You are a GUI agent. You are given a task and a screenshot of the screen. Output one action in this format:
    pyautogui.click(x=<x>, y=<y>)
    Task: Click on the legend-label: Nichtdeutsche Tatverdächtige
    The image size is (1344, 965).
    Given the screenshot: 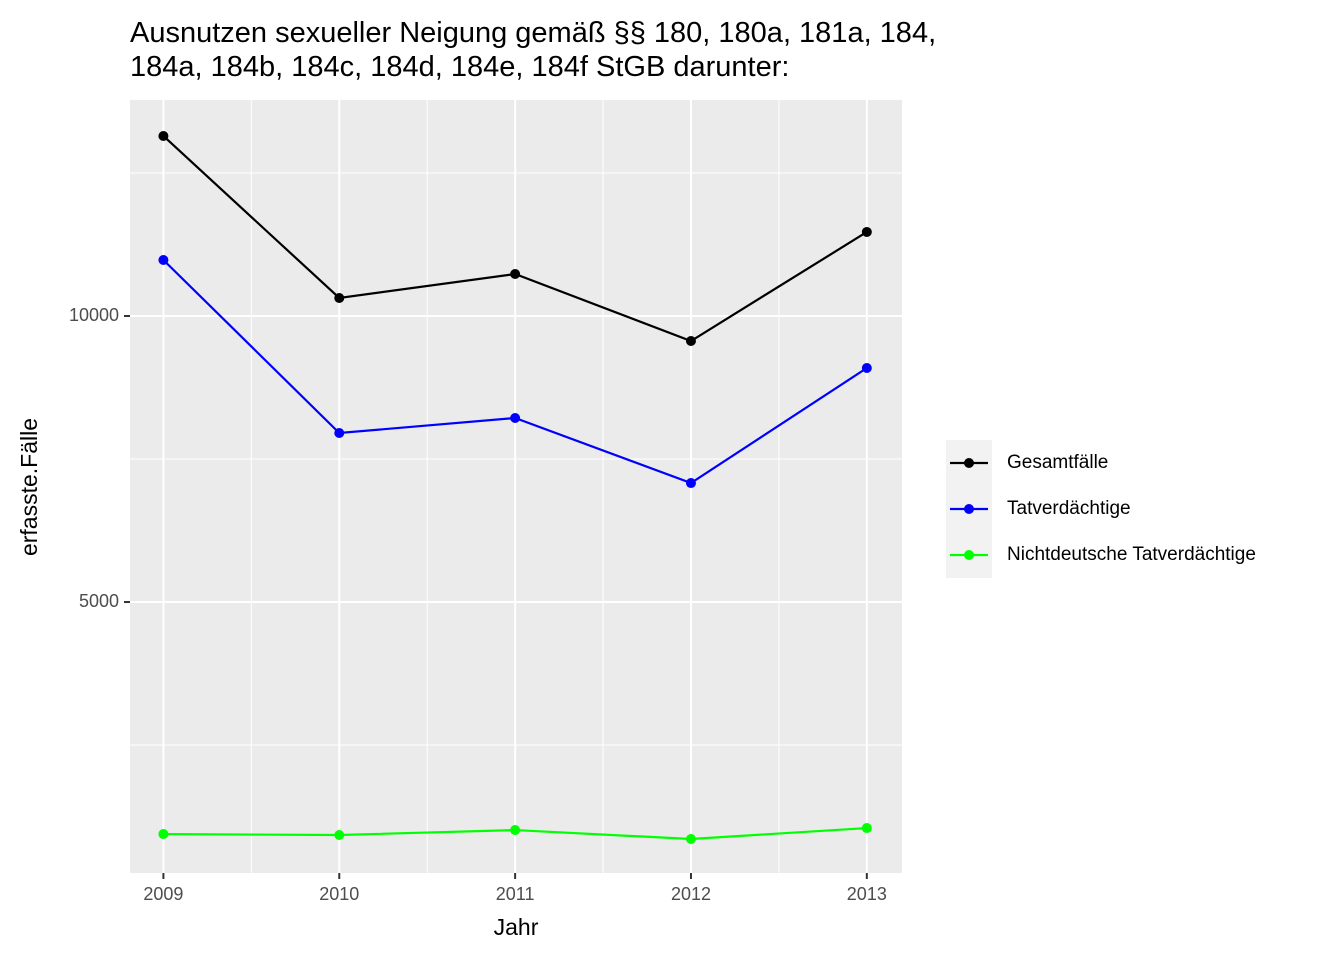 What is the action you would take?
    pyautogui.click(x=1131, y=554)
    